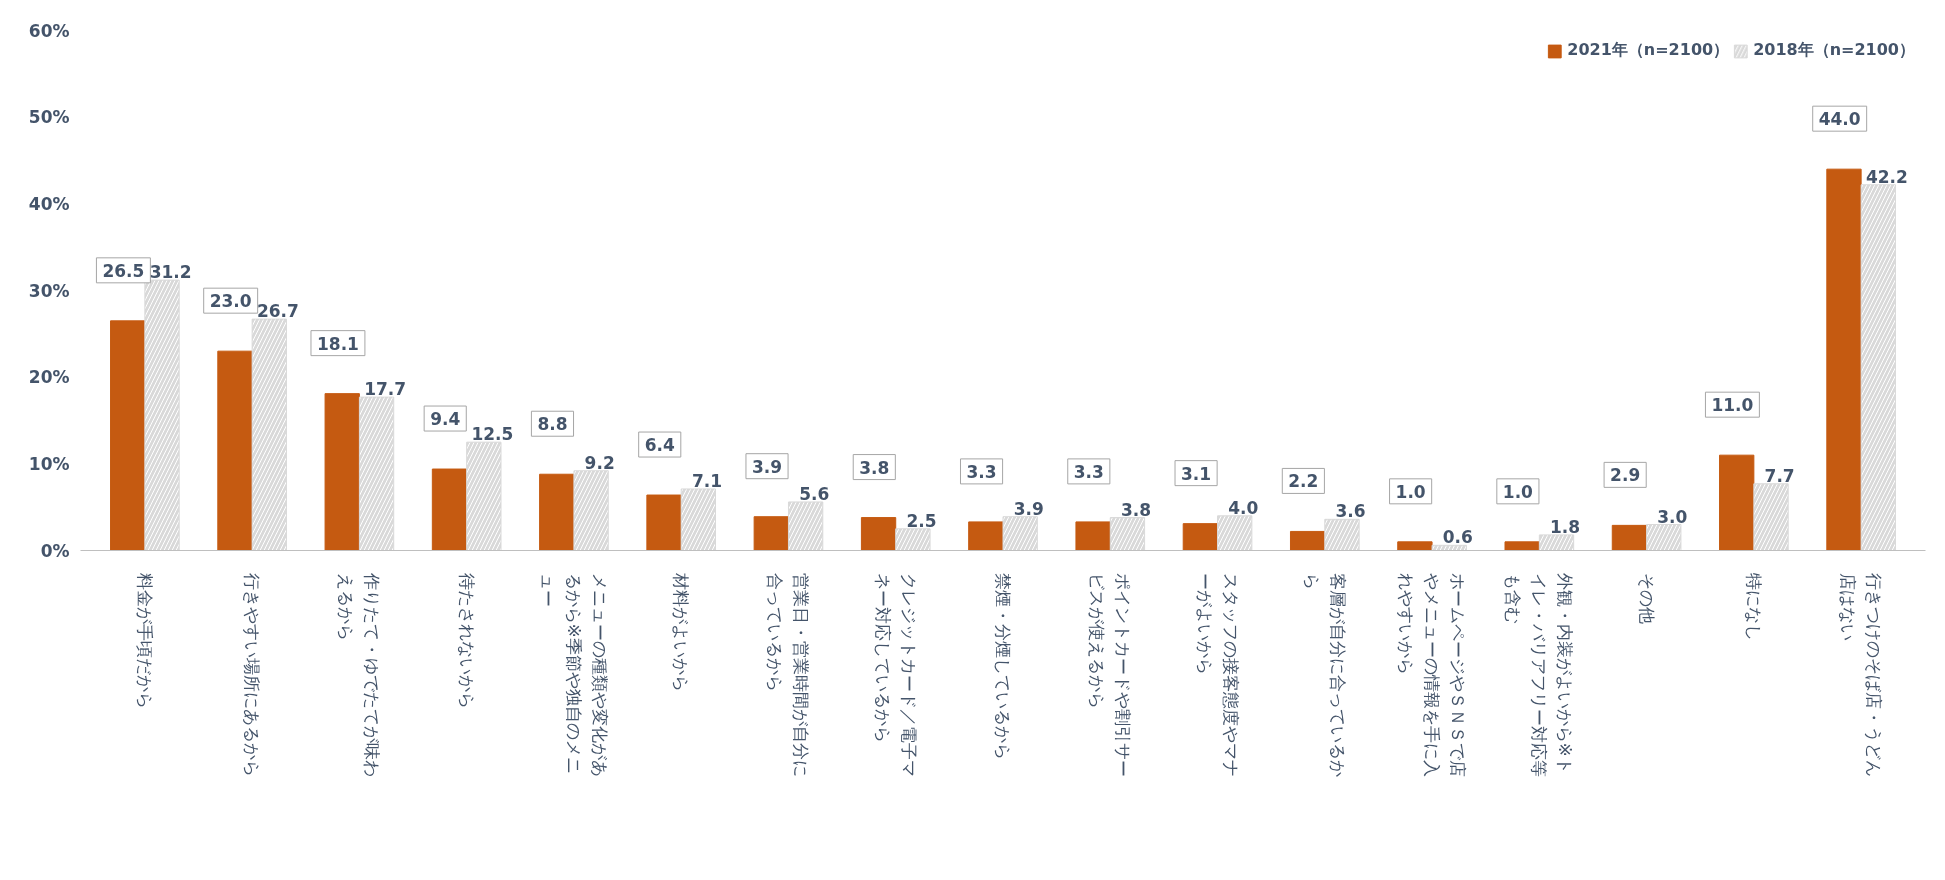 Image resolution: width=1945 pixels, height=880 pixels. What do you see at coordinates (1196, 473) in the screenshot?
I see `data-label: 3.1` at bounding box center [1196, 473].